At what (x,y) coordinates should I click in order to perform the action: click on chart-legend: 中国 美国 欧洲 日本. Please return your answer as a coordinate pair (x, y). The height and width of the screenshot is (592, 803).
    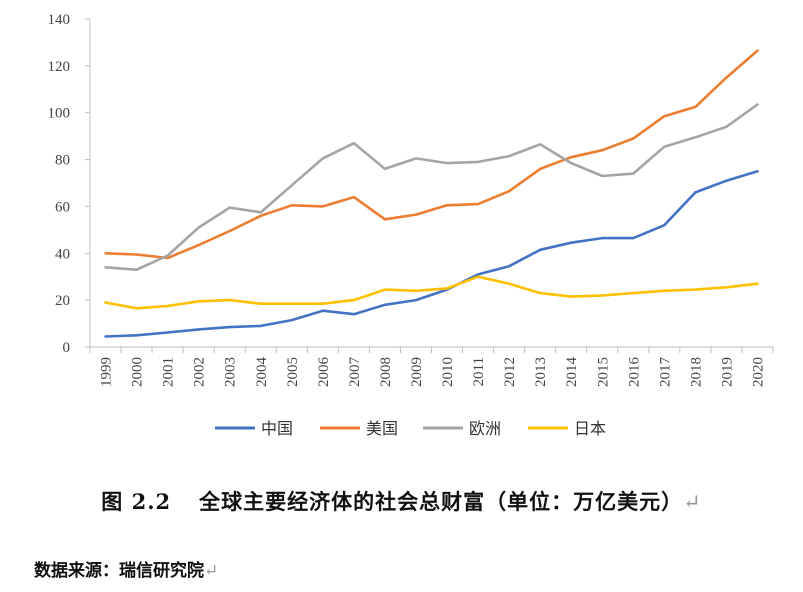
    Looking at the image, I should click on (410, 428).